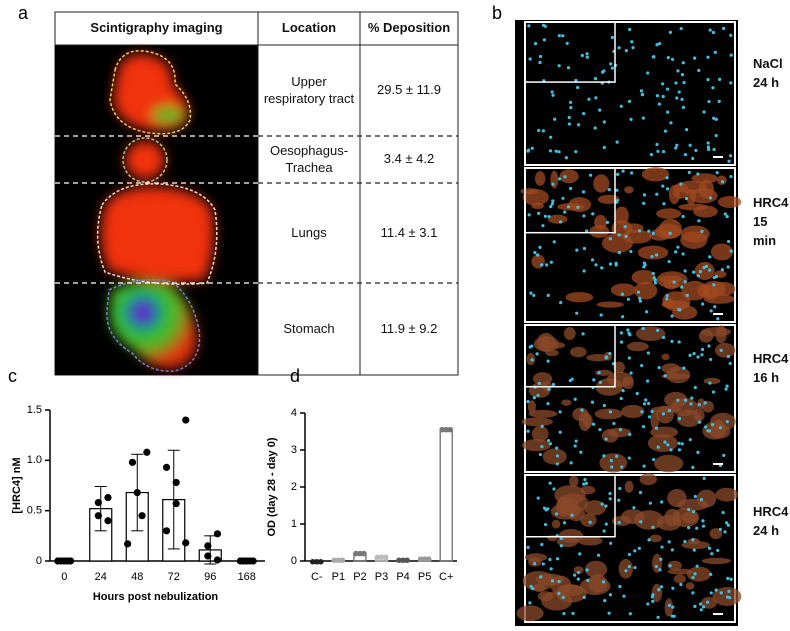  What do you see at coordinates (294, 413) in the screenshot?
I see `y-tick-label: 4` at bounding box center [294, 413].